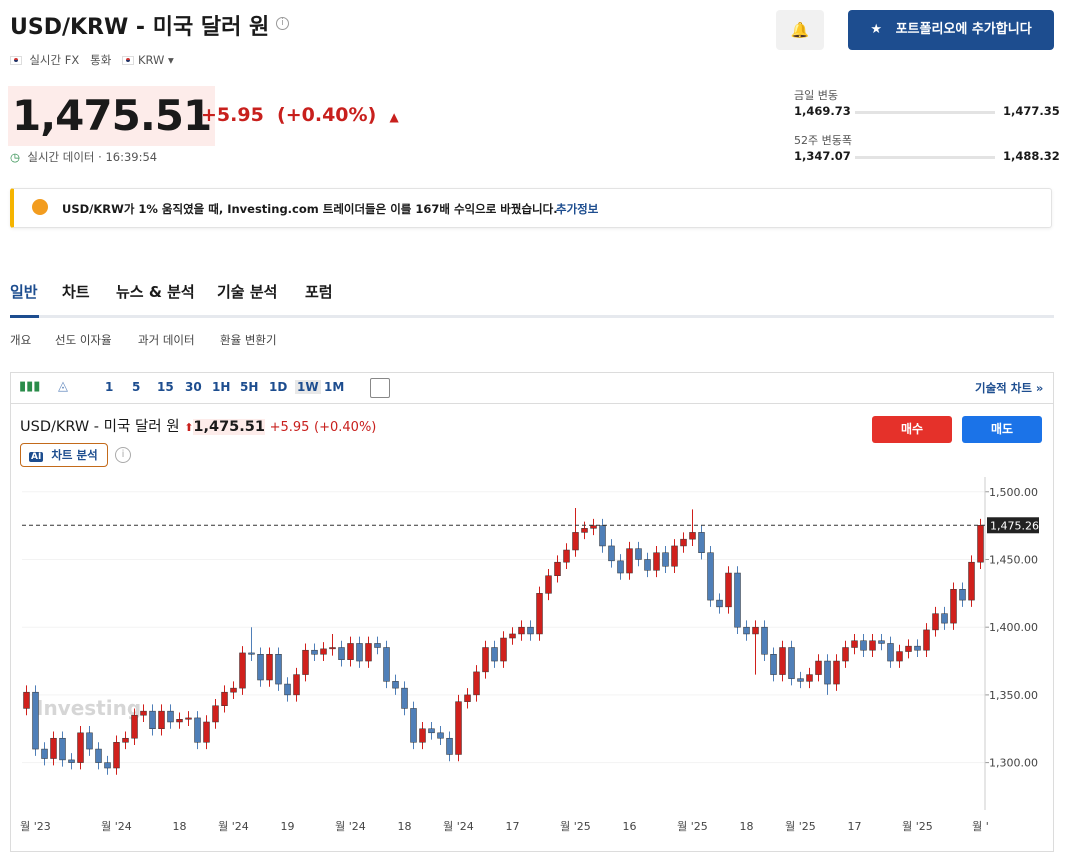 The width and height of the screenshot is (1065, 852). Describe the element at coordinates (76, 292) in the screenshot. I see `tab: 차트` at that location.